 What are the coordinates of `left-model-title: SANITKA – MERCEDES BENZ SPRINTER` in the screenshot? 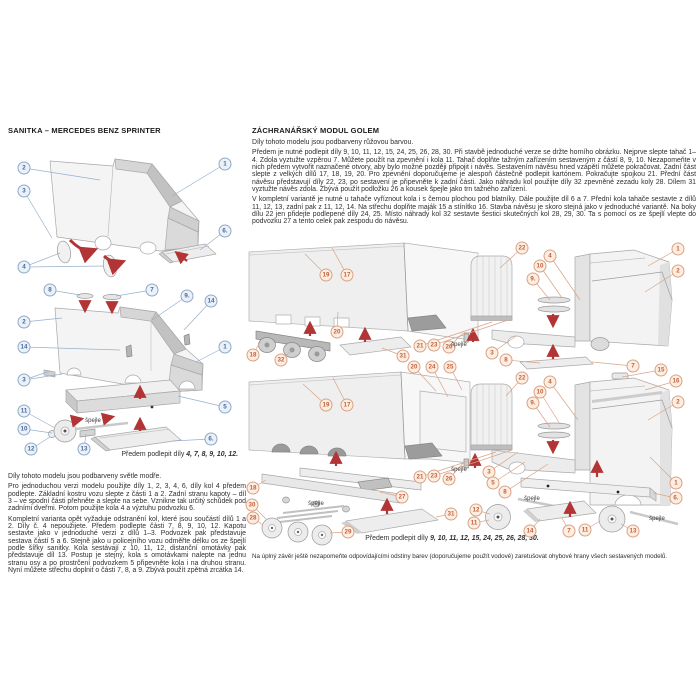 It's located at (84, 130).